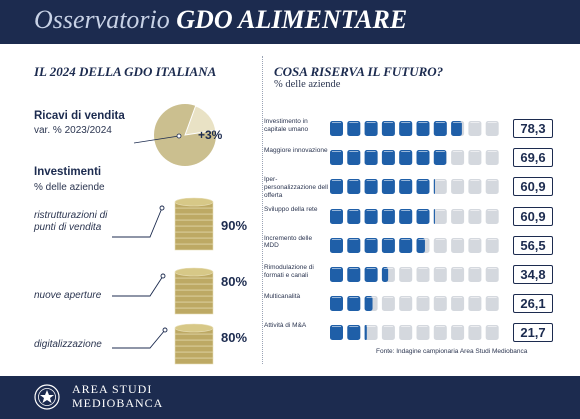  What do you see at coordinates (69, 187) in the screenshot?
I see `investments-sub: % delle aziende` at bounding box center [69, 187].